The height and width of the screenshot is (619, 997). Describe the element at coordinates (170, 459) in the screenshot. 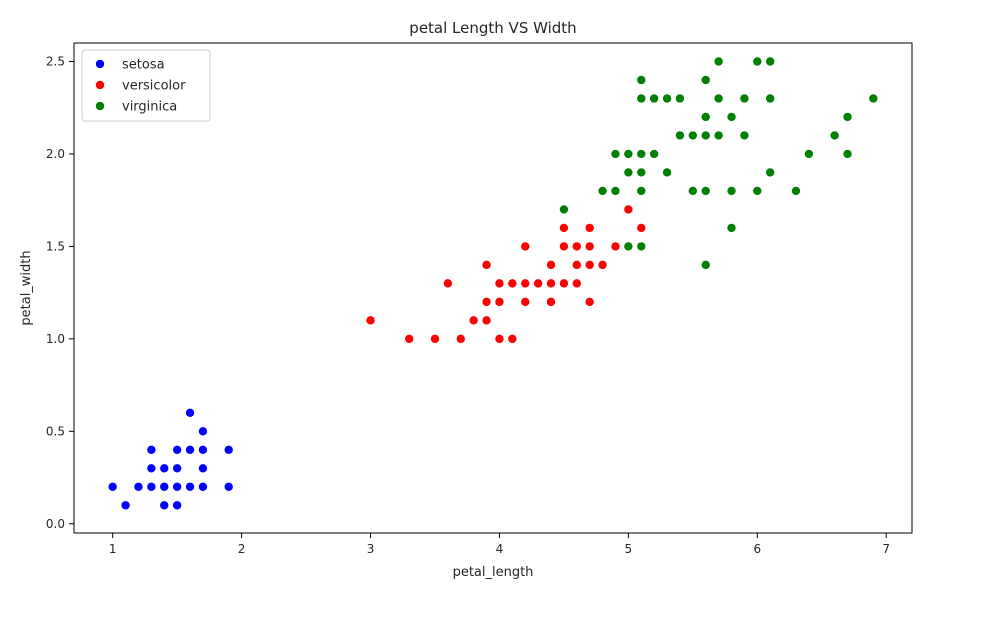

I see `series-setosa` at that location.